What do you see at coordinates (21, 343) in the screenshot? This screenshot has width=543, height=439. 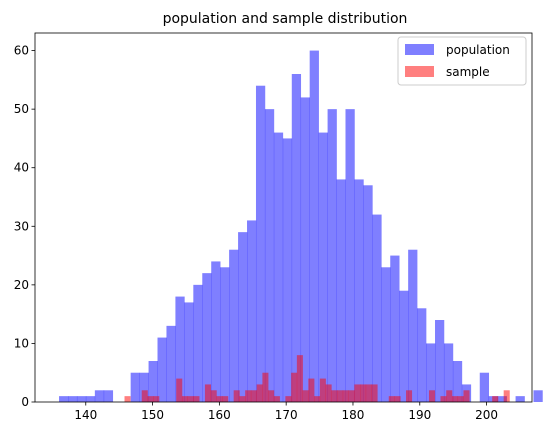 I see `y-tick-label: 10` at bounding box center [21, 343].